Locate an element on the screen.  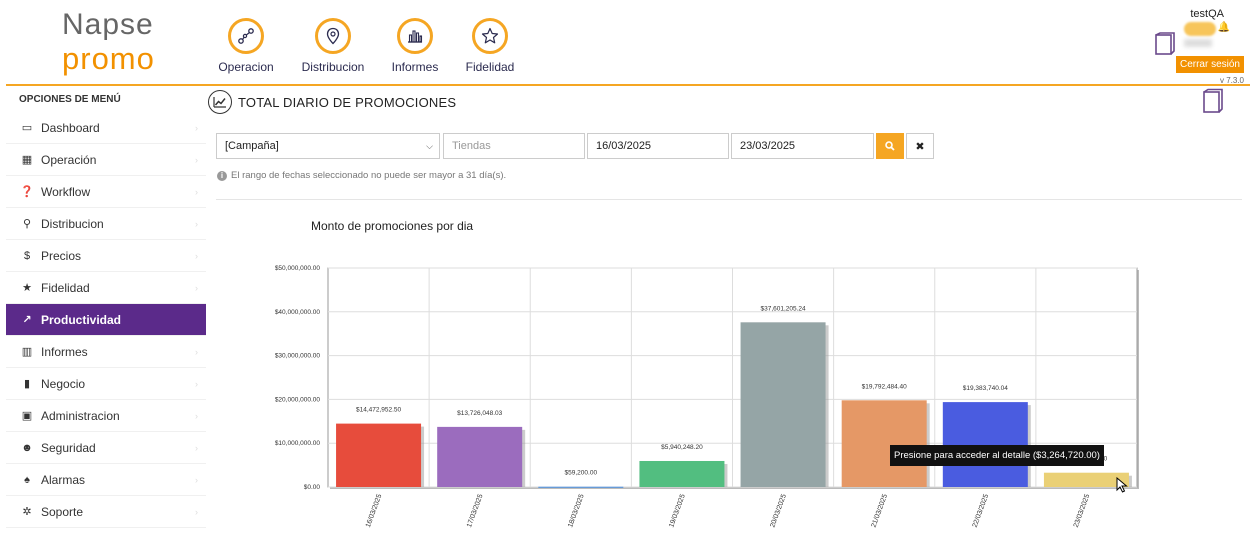
sidebar-item-fidelidad: ★ Fidelidad › is located at coordinates (106, 288).